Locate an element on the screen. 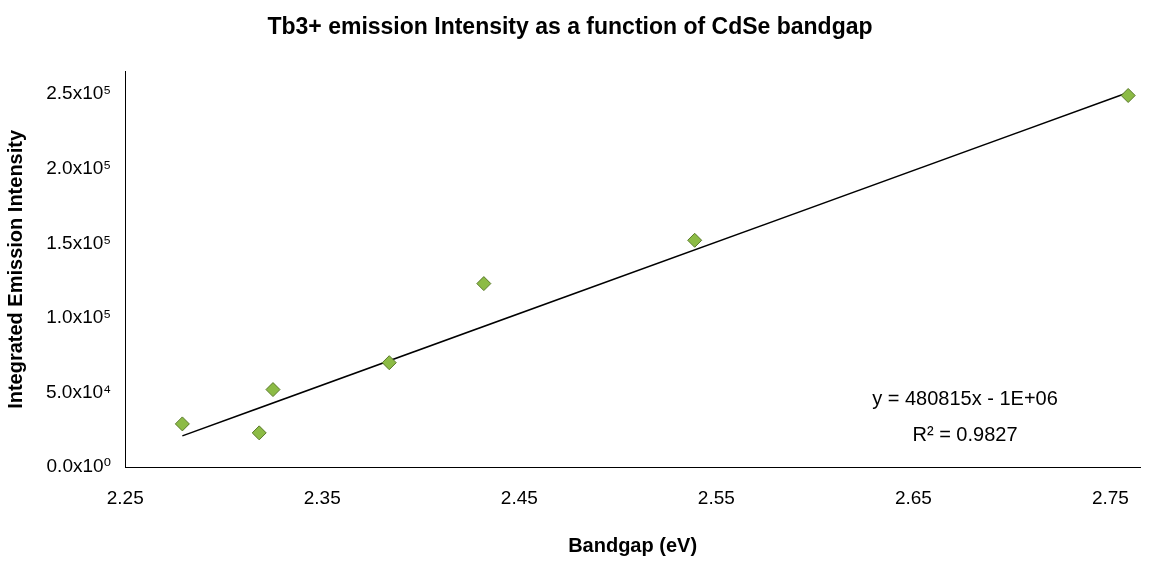 The height and width of the screenshot is (562, 1154). x-tick-label: 2.45 is located at coordinates (519, 497).